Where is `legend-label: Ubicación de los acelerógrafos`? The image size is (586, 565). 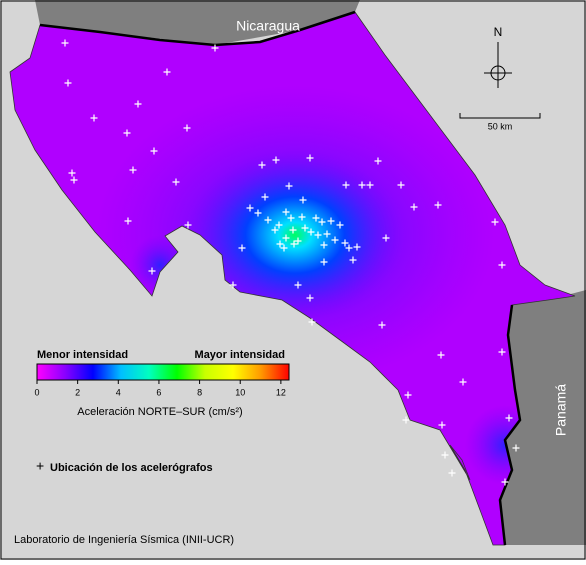
legend-label: Ubicación de los acelerógrafos is located at coordinates (131, 468).